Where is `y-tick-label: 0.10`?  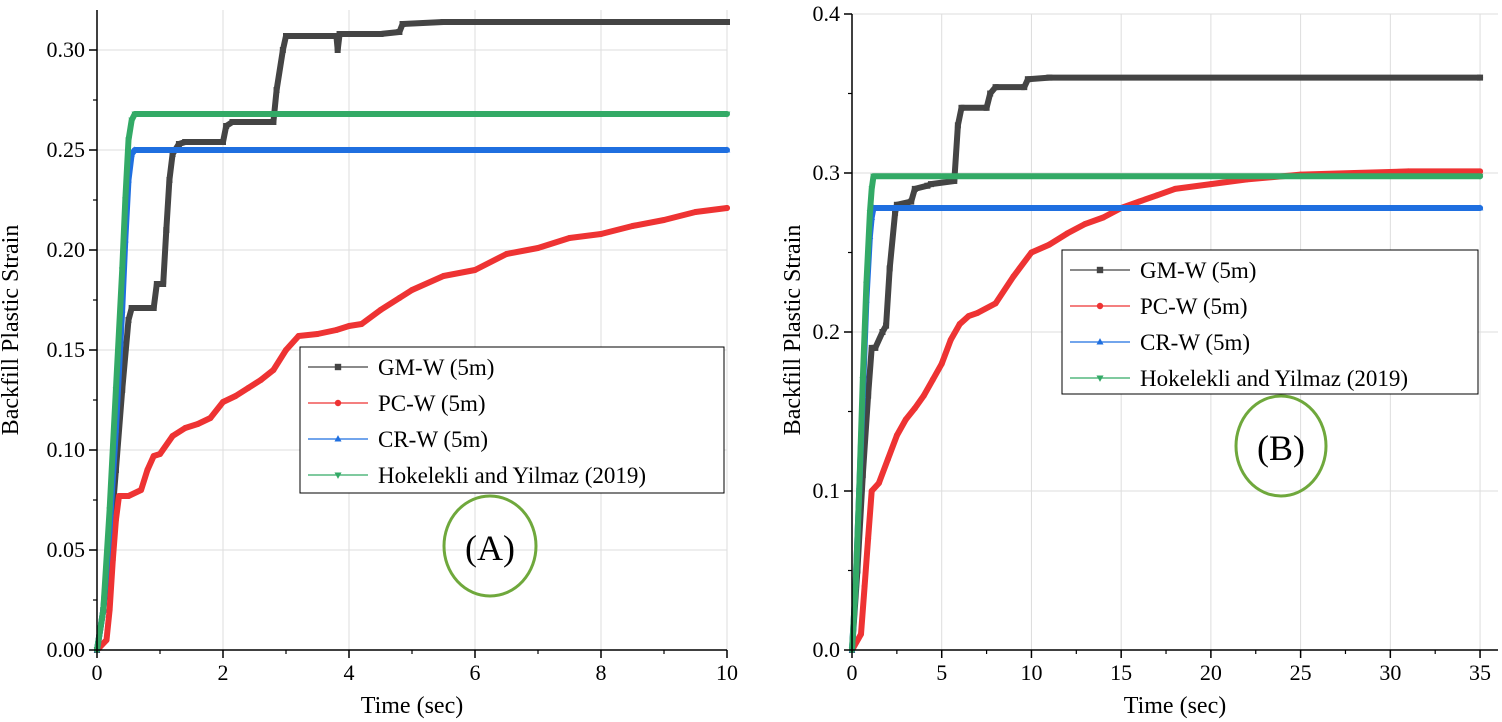
y-tick-label: 0.10 is located at coordinates (66, 449).